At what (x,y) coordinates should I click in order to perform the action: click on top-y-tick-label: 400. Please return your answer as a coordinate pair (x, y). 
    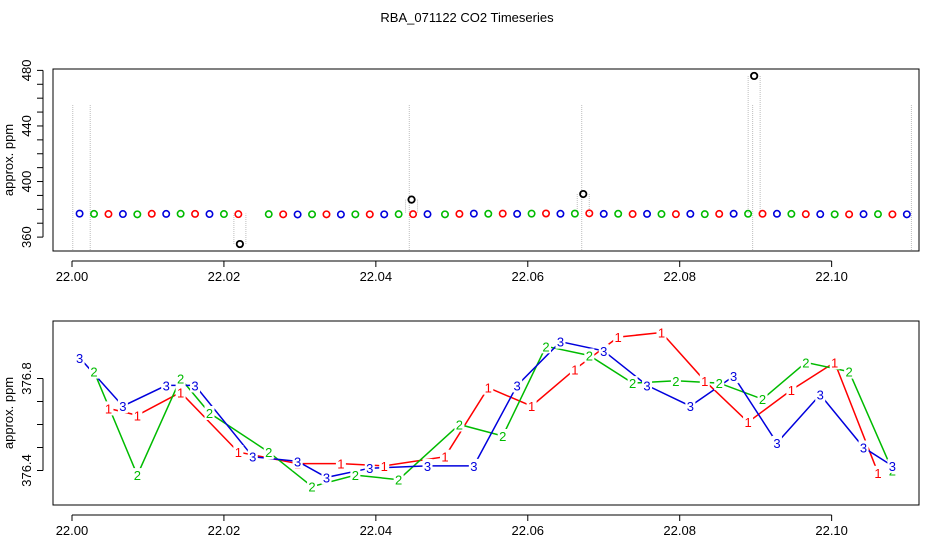
    Looking at the image, I should click on (26, 182).